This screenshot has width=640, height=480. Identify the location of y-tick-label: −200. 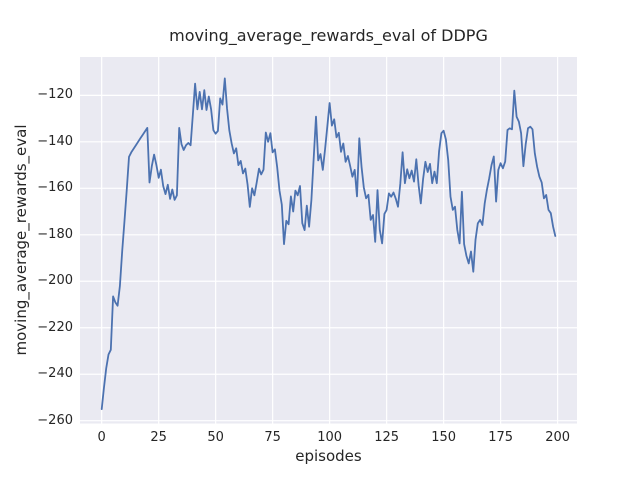
(55, 281).